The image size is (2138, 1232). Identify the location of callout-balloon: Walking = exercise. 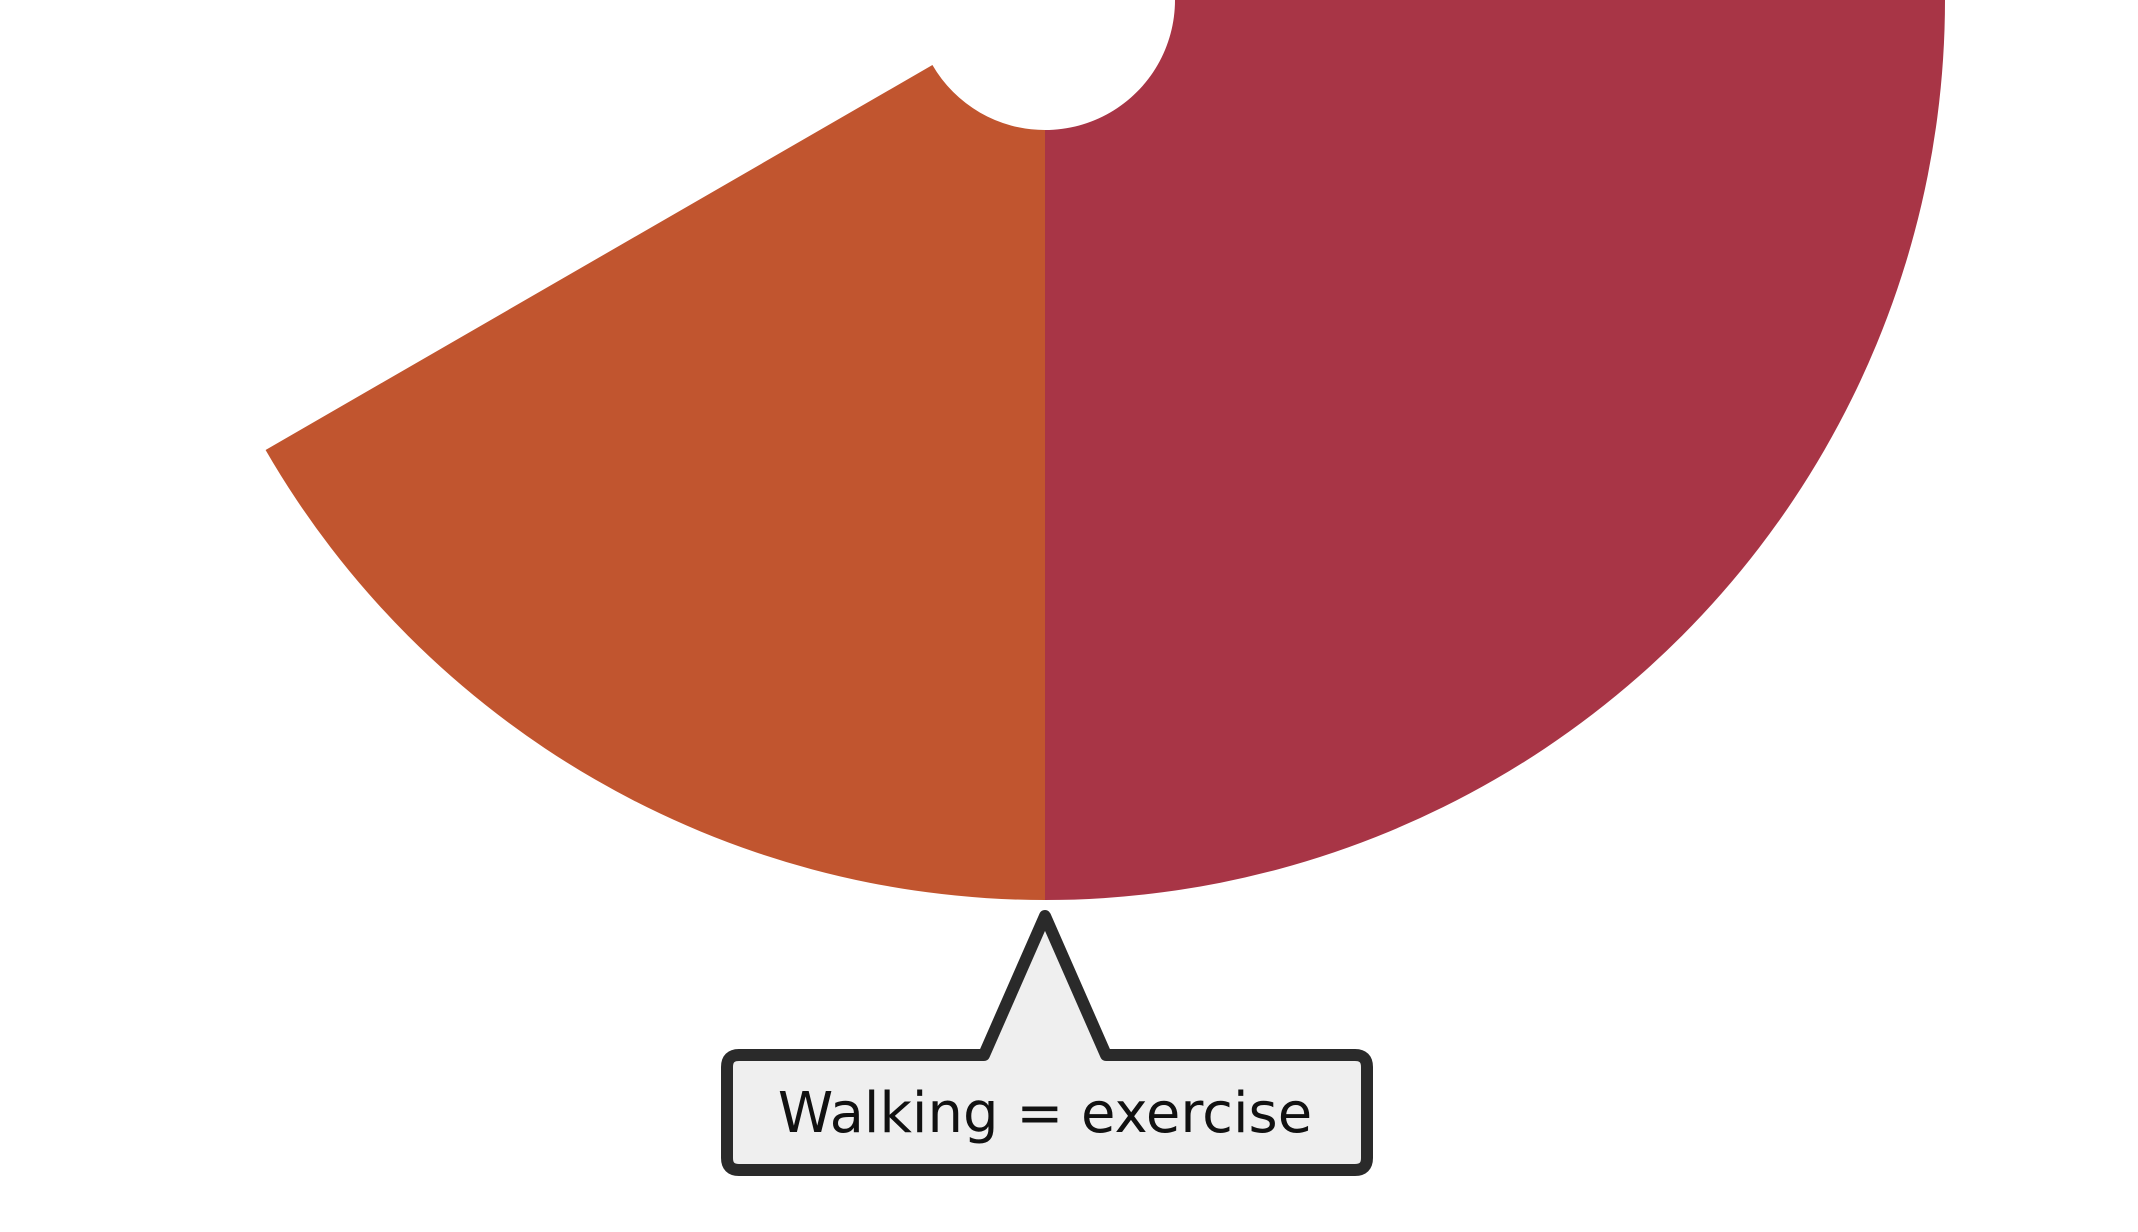
(1047, 1043).